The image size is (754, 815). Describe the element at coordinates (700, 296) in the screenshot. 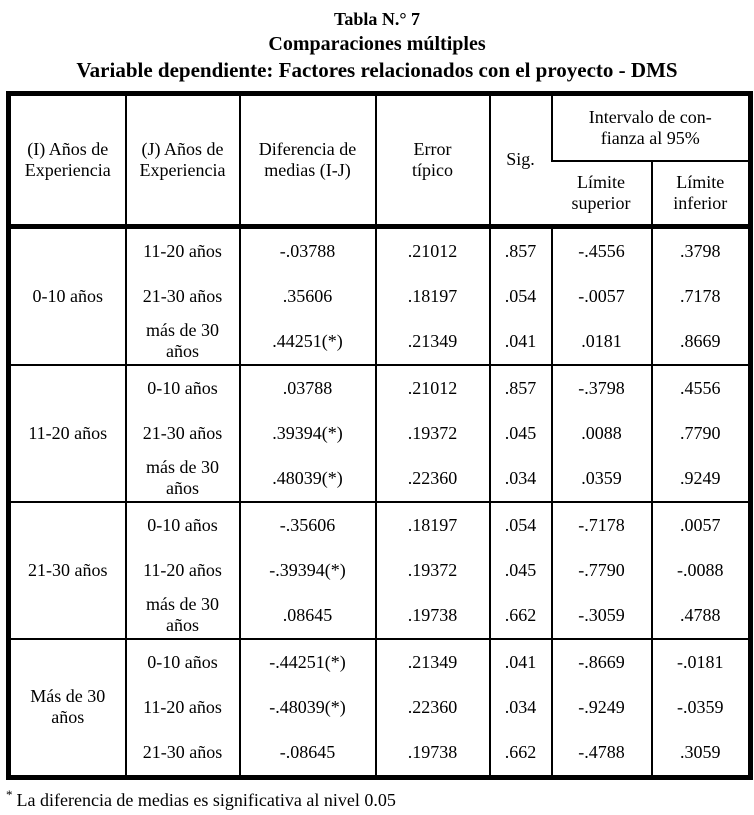

I see `cell-lower-limit: .7178` at that location.